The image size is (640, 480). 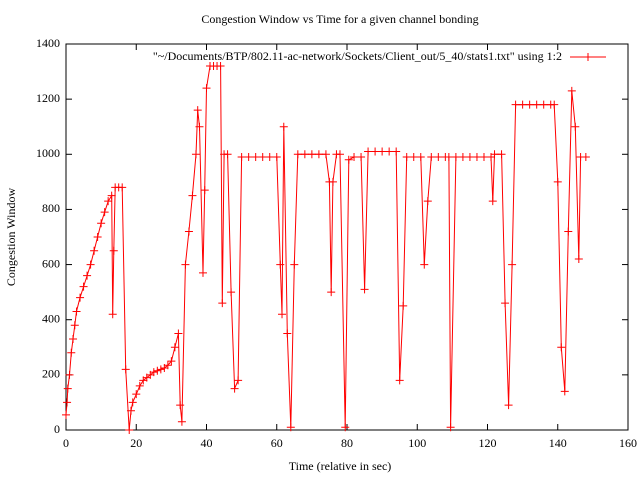 What do you see at coordinates (588, 57) in the screenshot?
I see `legend-marker` at bounding box center [588, 57].